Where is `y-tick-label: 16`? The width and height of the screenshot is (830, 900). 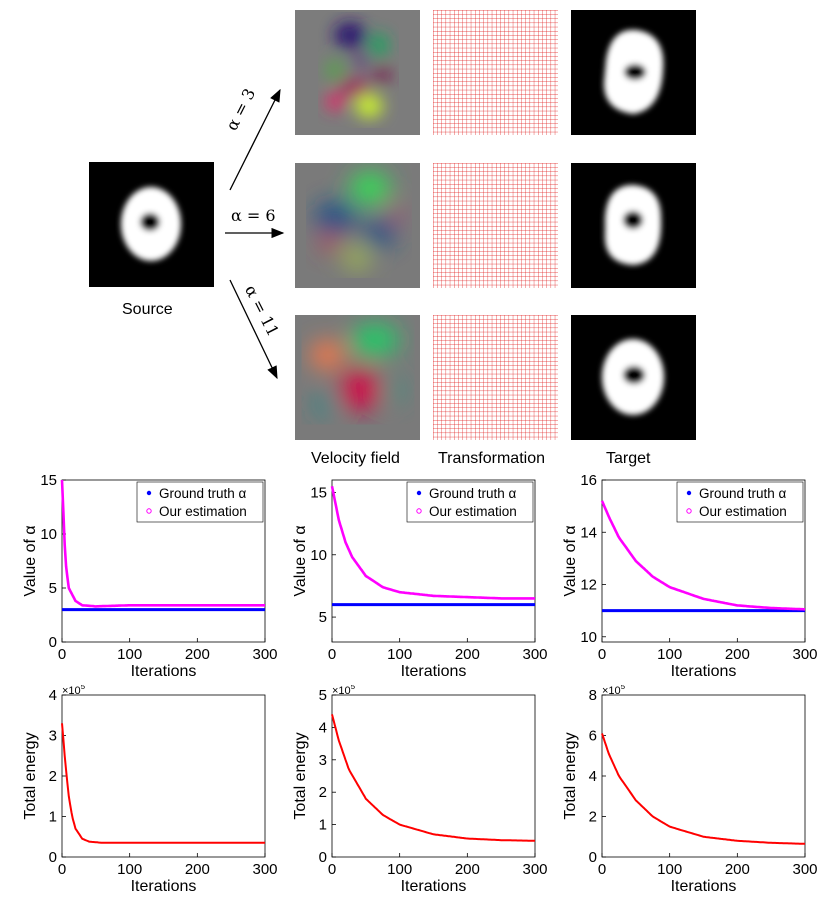 y-tick-label: 16 is located at coordinates (588, 480).